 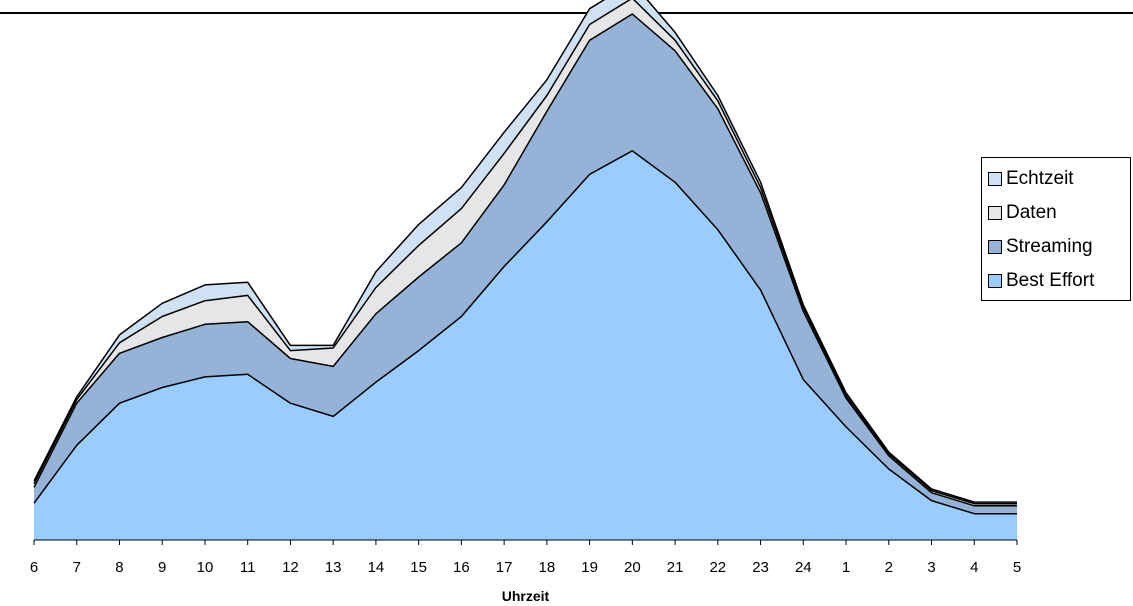 What do you see at coordinates (376, 567) in the screenshot?
I see `x-tick-label: 14` at bounding box center [376, 567].